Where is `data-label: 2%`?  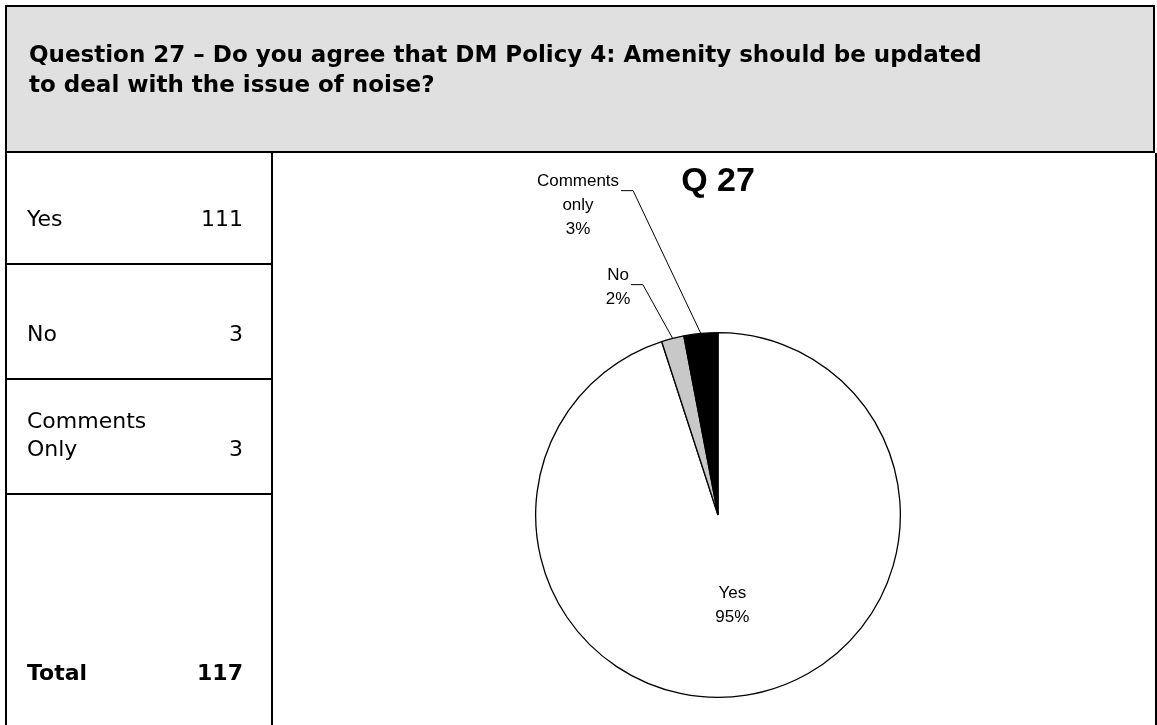
data-label: 2% is located at coordinates (618, 299).